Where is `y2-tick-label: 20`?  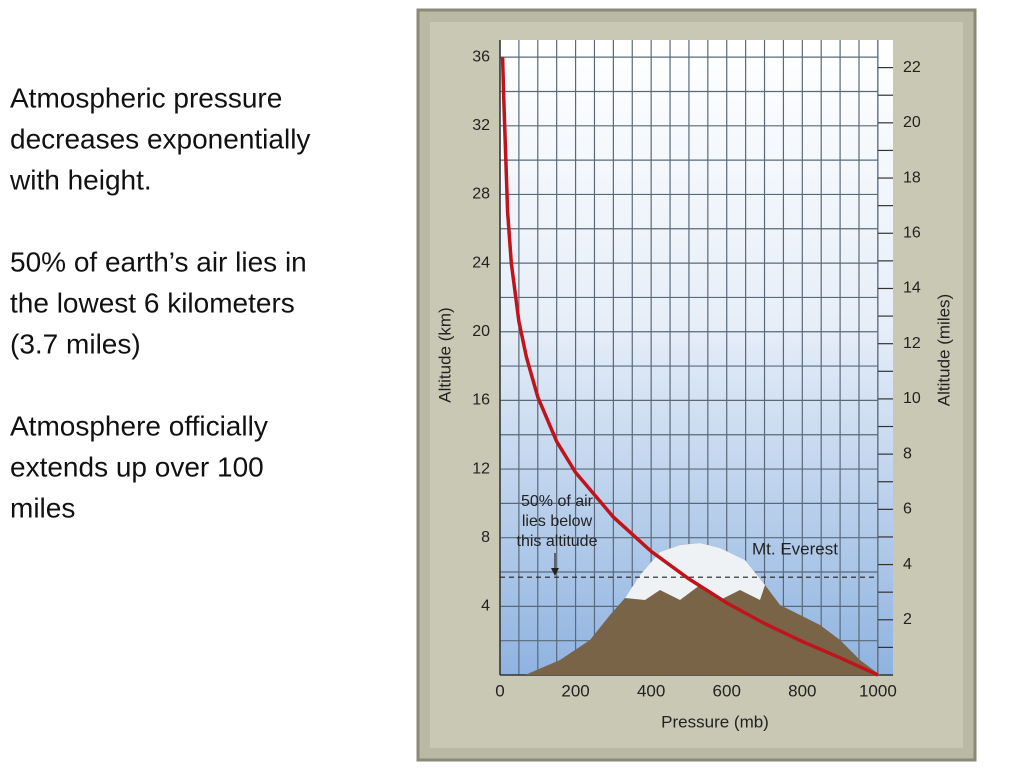 y2-tick-label: 20 is located at coordinates (912, 122).